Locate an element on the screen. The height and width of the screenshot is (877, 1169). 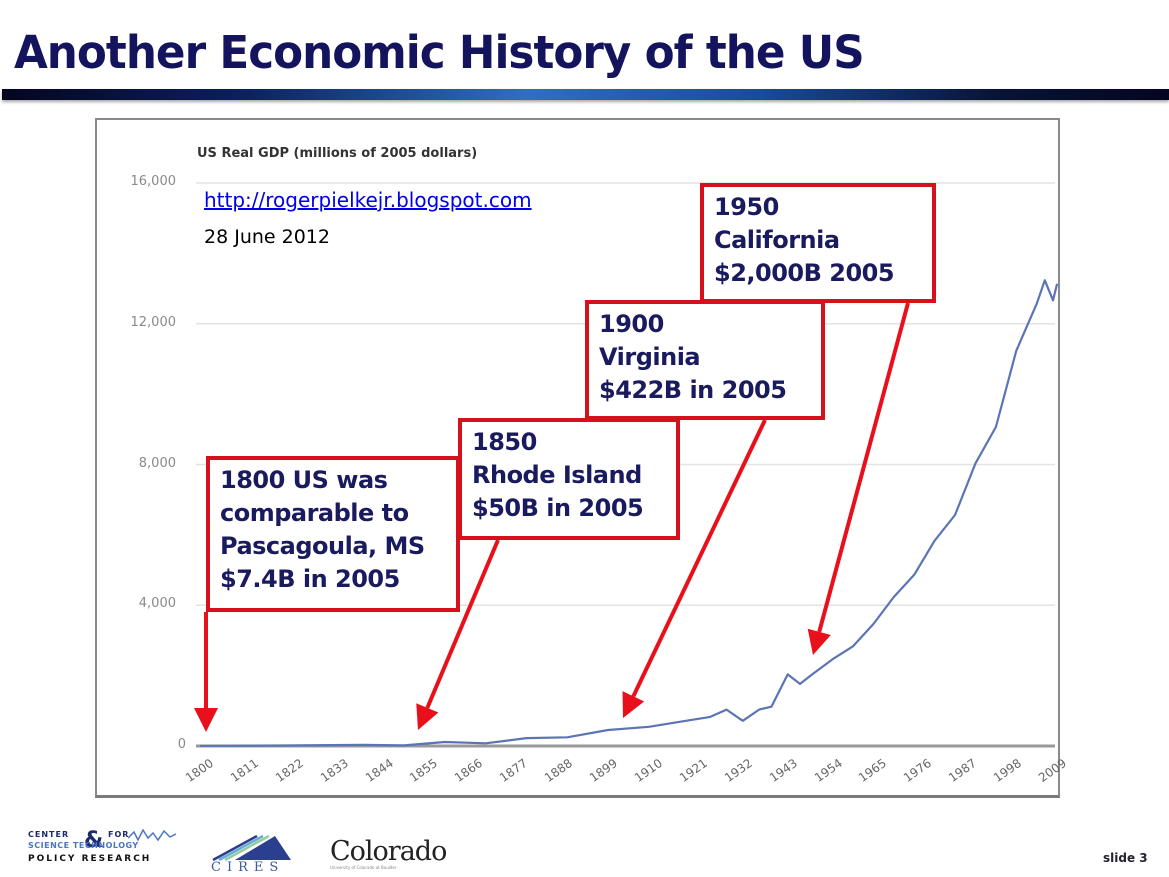
callout-line: California is located at coordinates (777, 240).